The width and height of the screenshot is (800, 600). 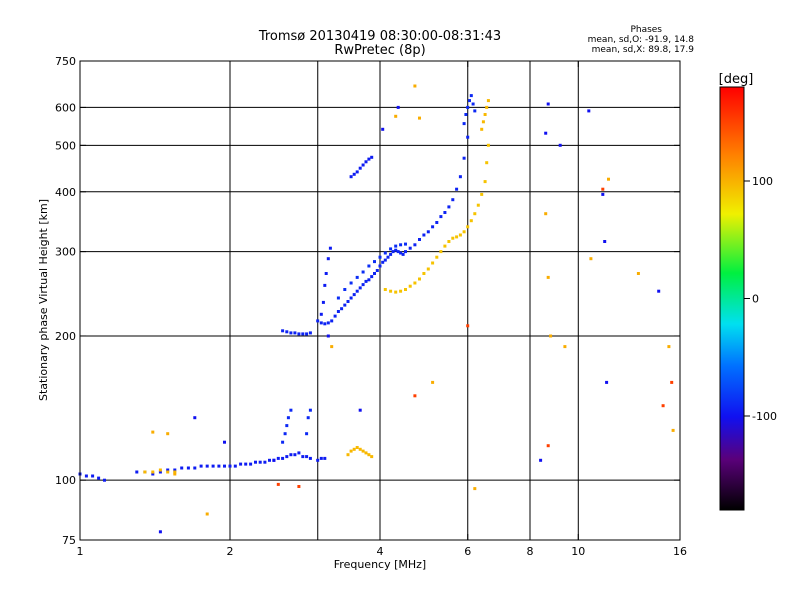 I want to click on x-tick-label: 16, so click(x=680, y=551).